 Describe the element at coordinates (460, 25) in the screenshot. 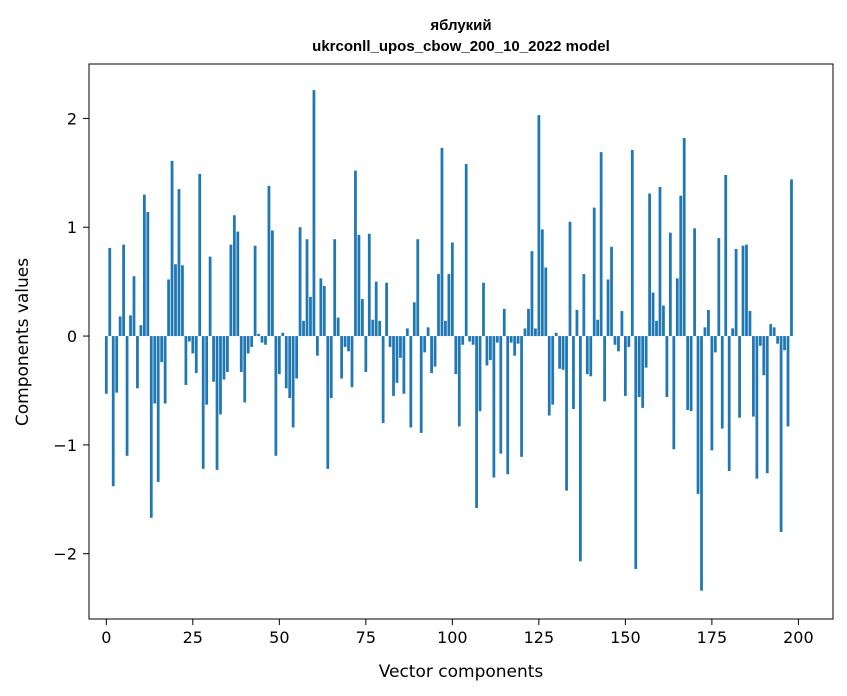

I see `chart-title-line1: яблукий` at that location.